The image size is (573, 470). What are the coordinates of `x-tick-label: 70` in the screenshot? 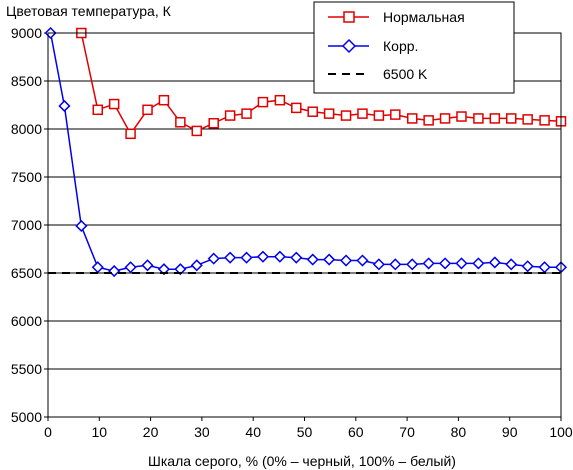 It's located at (407, 432).